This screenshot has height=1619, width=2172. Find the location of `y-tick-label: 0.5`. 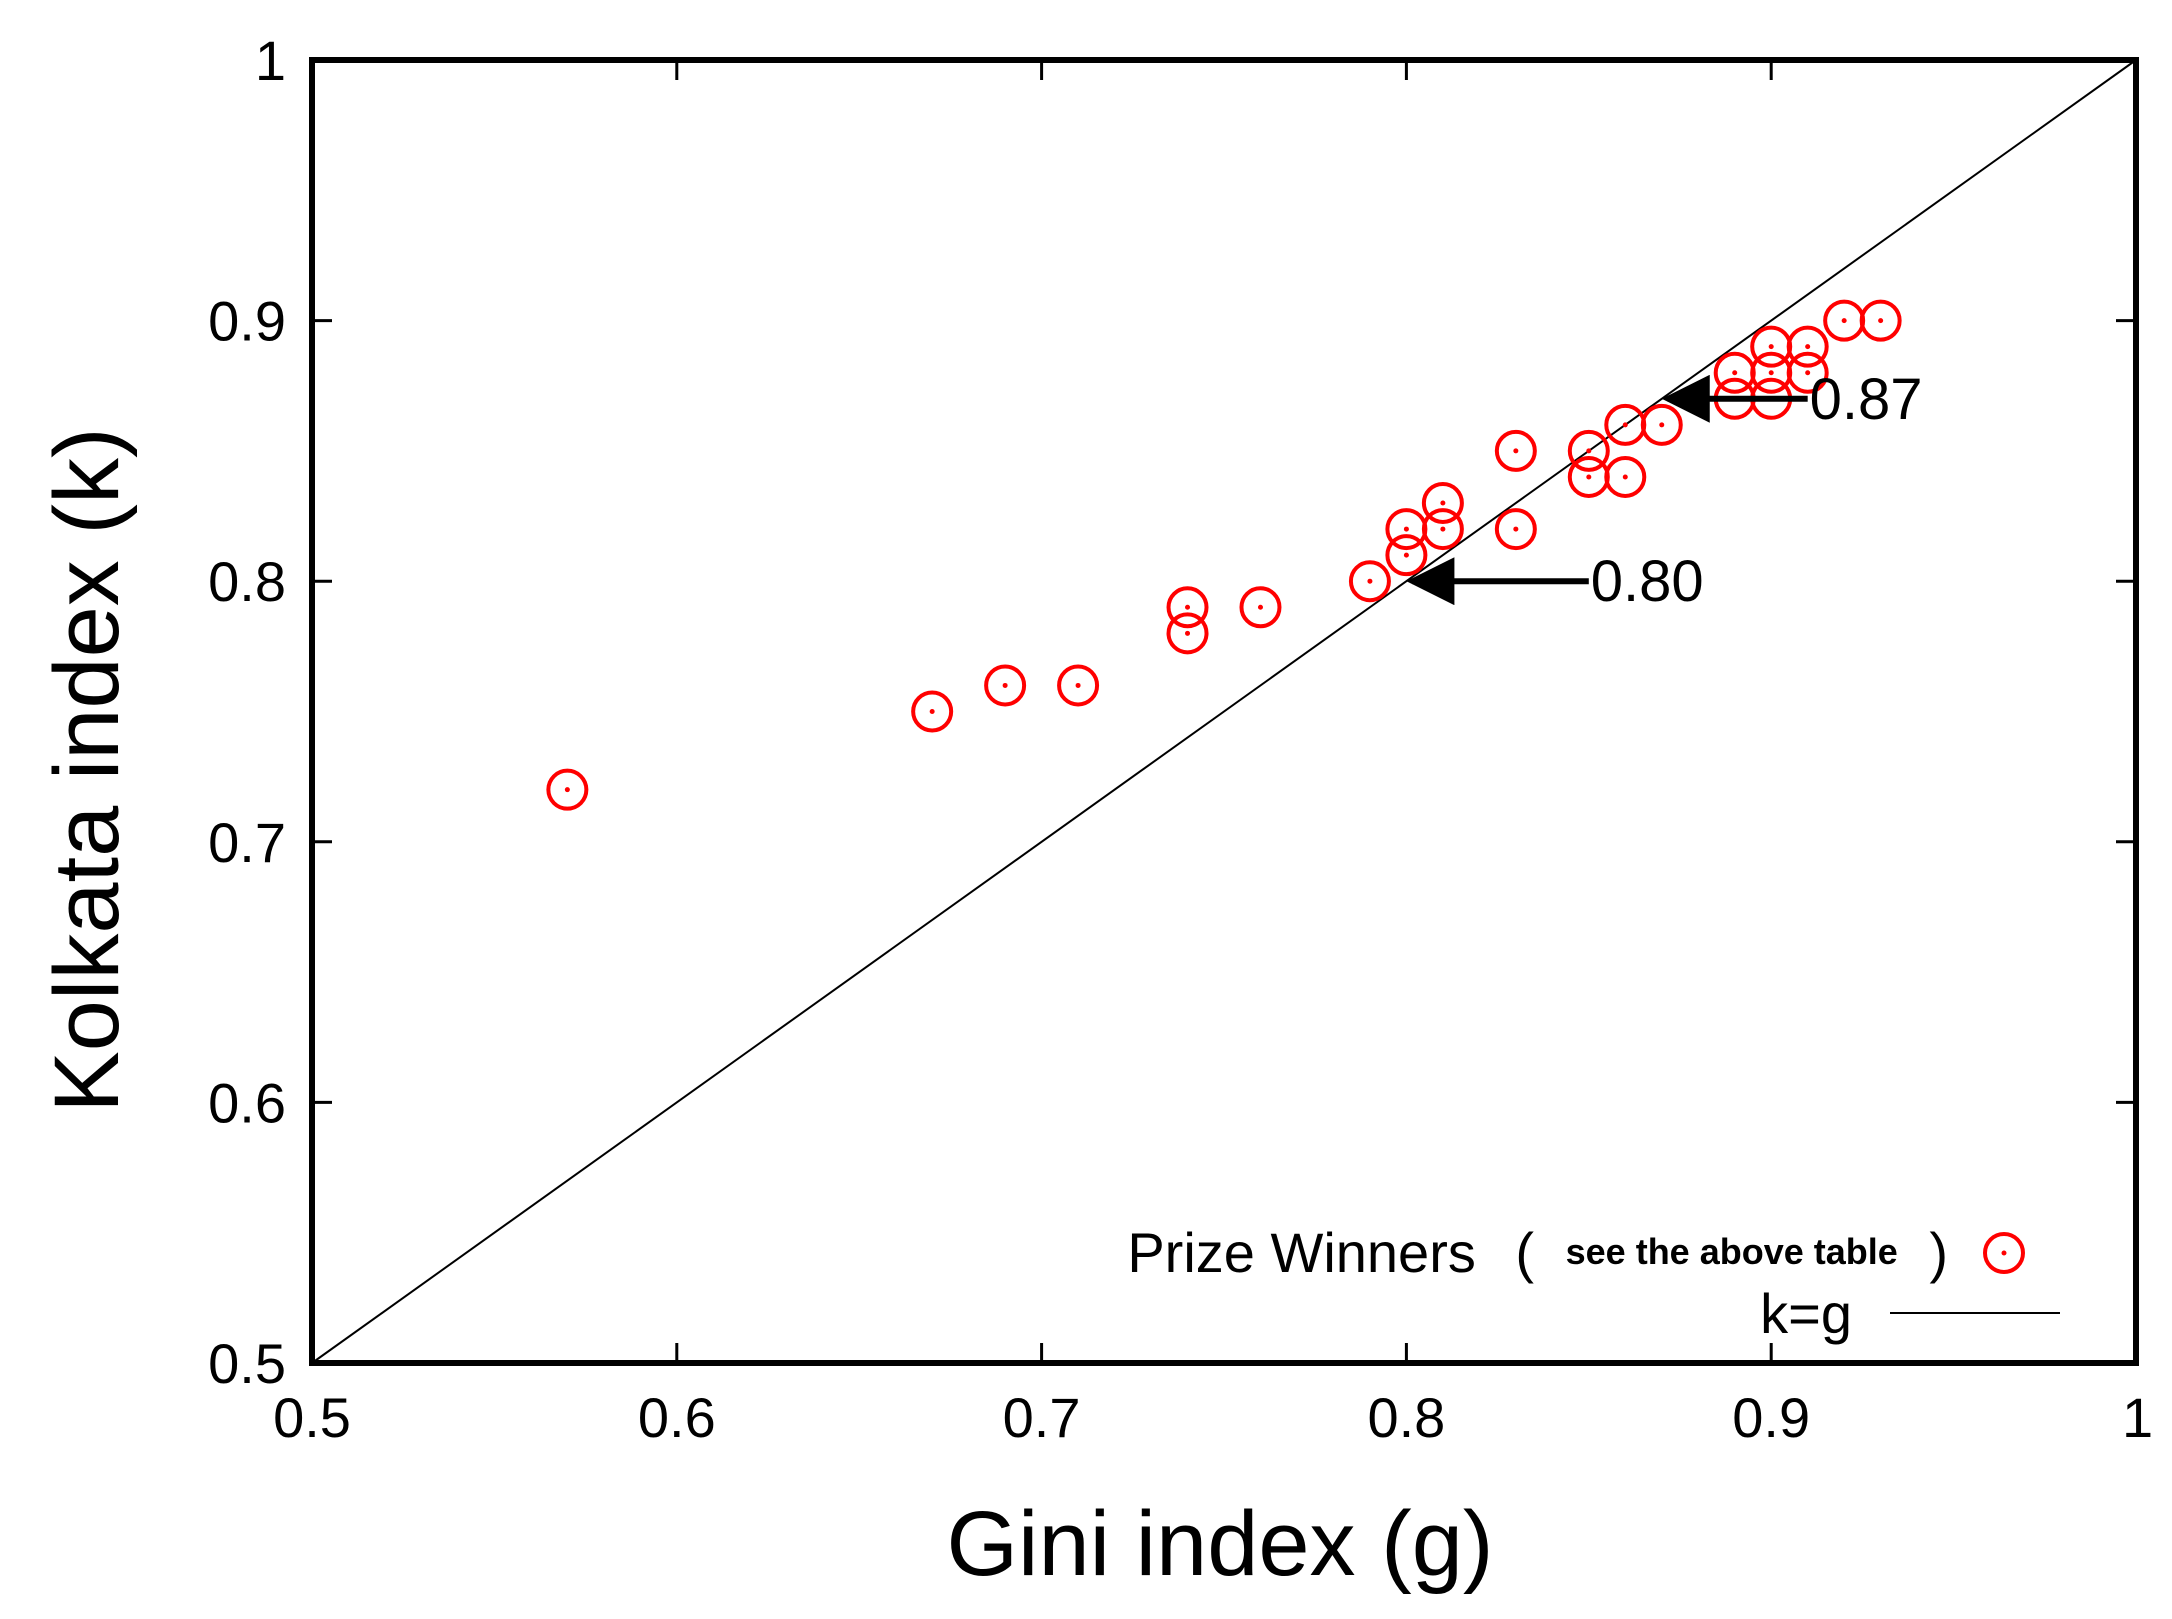

y-tick-label: 0.5 is located at coordinates (247, 1363).